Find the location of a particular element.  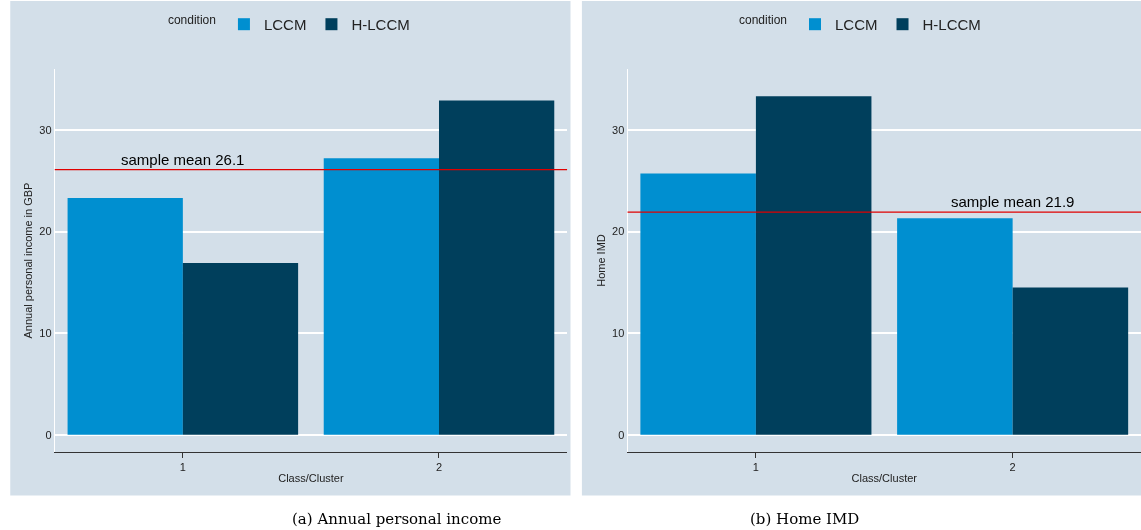

text: (b) Home IMD is located at coordinates (805, 519).